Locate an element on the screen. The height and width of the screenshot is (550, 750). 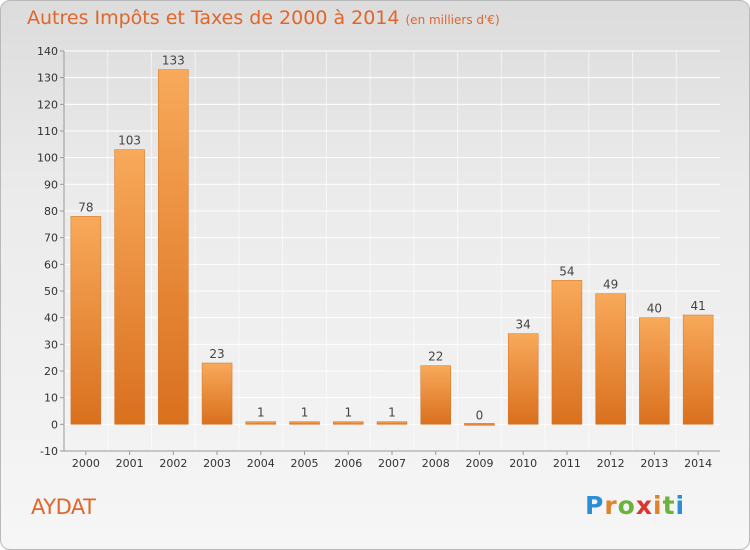
y-tick-label: 0 is located at coordinates (54, 424).